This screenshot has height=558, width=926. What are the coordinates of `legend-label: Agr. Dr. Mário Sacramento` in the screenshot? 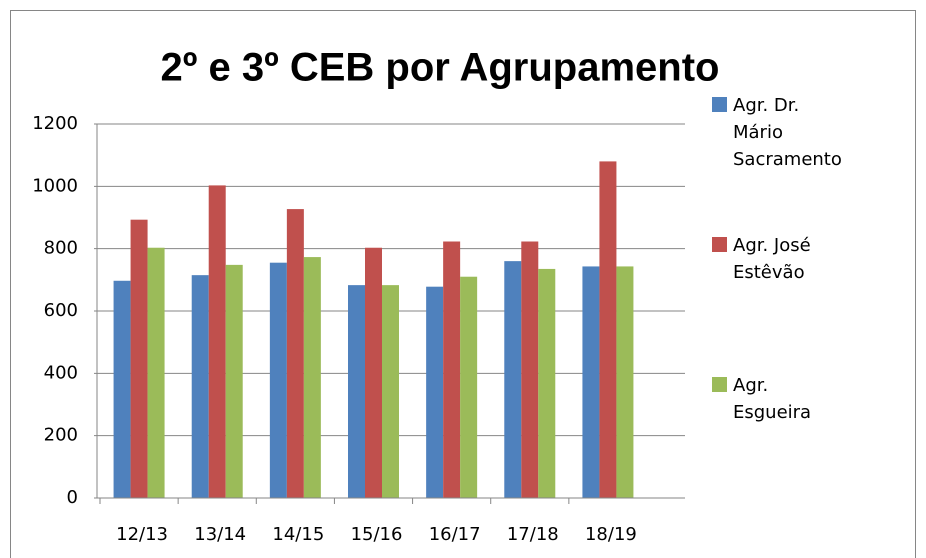 It's located at (787, 132).